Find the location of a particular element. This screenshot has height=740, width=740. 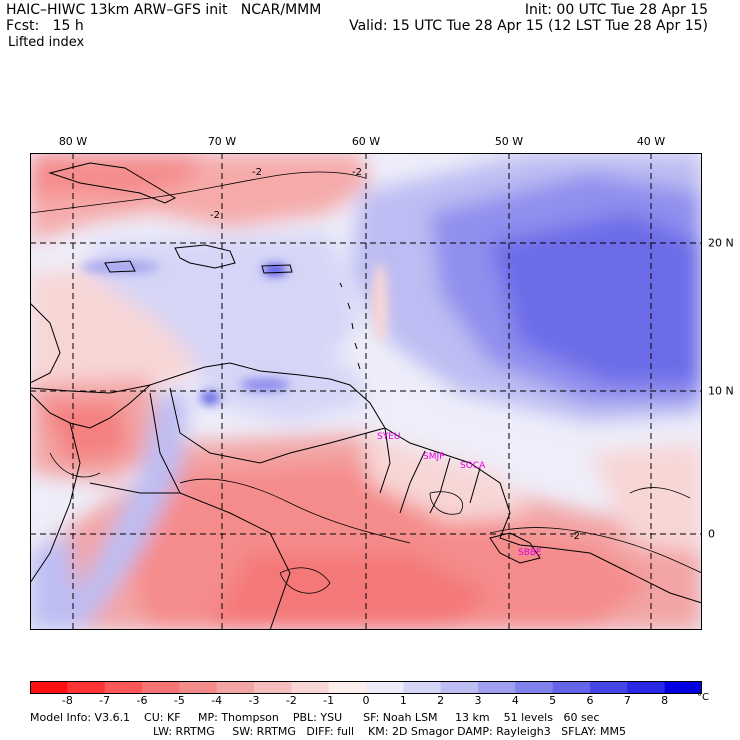

colorbar-tick-label: 5 is located at coordinates (553, 700).